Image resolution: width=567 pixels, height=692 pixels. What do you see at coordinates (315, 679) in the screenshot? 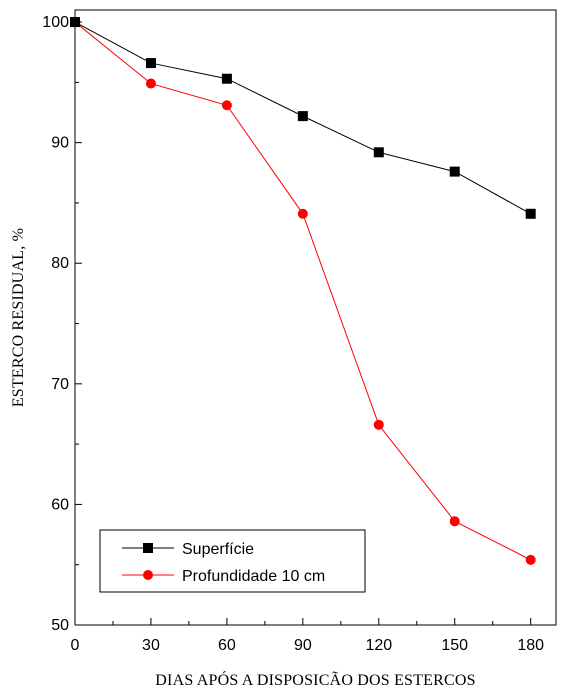
I see `x-axis-title: DIAS APÓS A DISPOSICÃO DOS ESTERCOS` at bounding box center [315, 679].